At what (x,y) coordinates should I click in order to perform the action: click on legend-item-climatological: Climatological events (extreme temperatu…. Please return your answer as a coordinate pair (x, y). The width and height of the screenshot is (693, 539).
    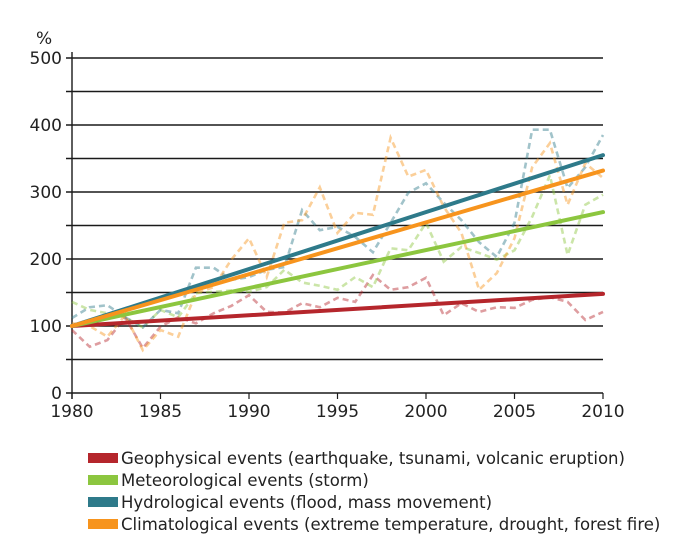
    Looking at the image, I should click on (374, 524).